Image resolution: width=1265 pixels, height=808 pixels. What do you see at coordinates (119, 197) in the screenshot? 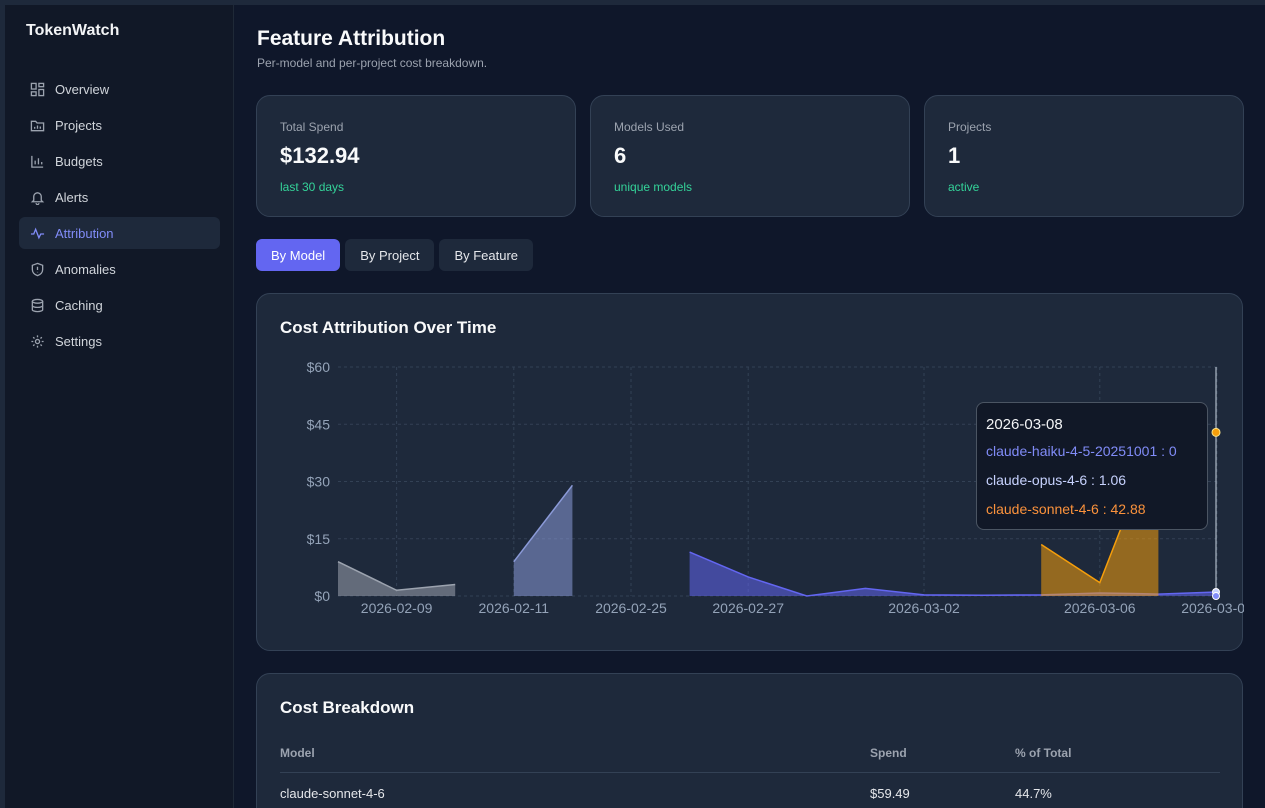
I see `sidebar-item-alerts: Alerts` at bounding box center [119, 197].